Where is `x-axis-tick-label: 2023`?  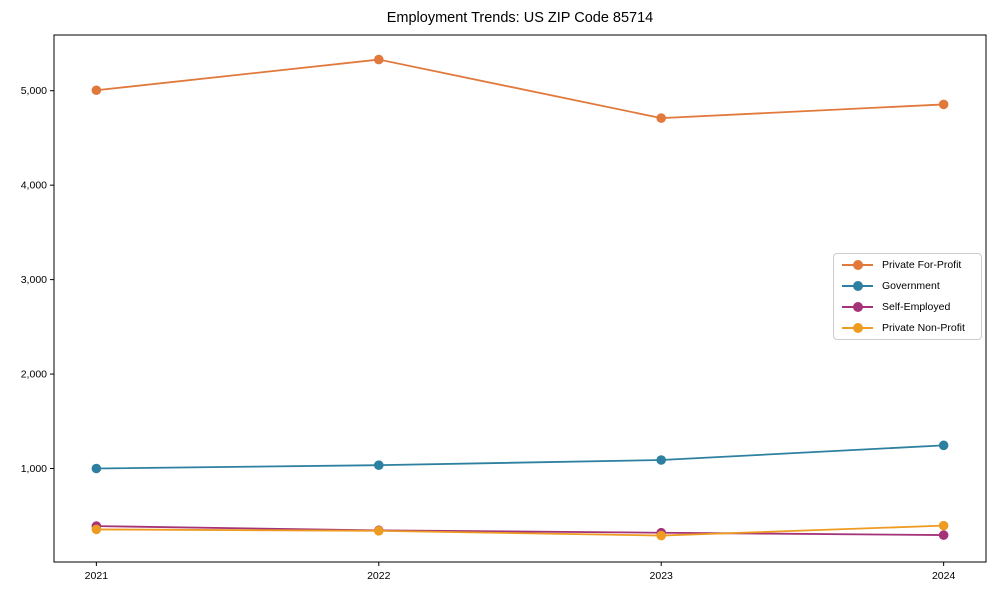
x-axis-tick-label: 2023 is located at coordinates (662, 576).